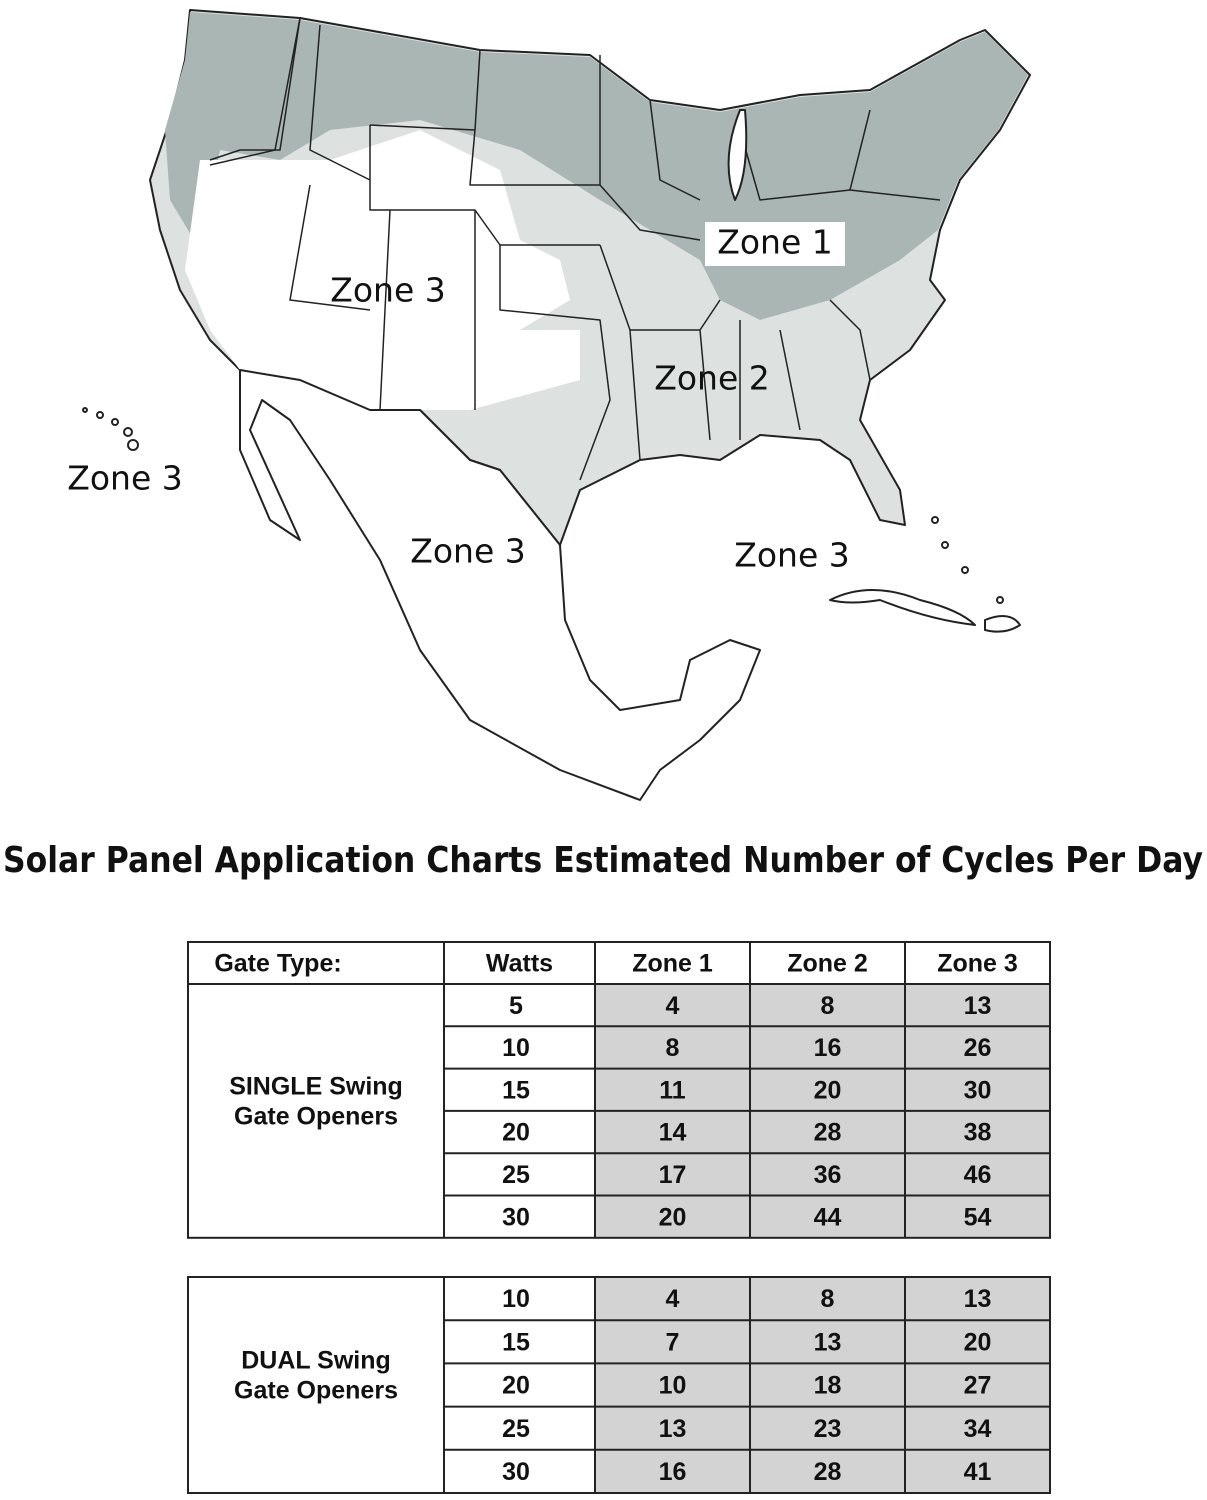  I want to click on cycles-cell: 38, so click(978, 1133).